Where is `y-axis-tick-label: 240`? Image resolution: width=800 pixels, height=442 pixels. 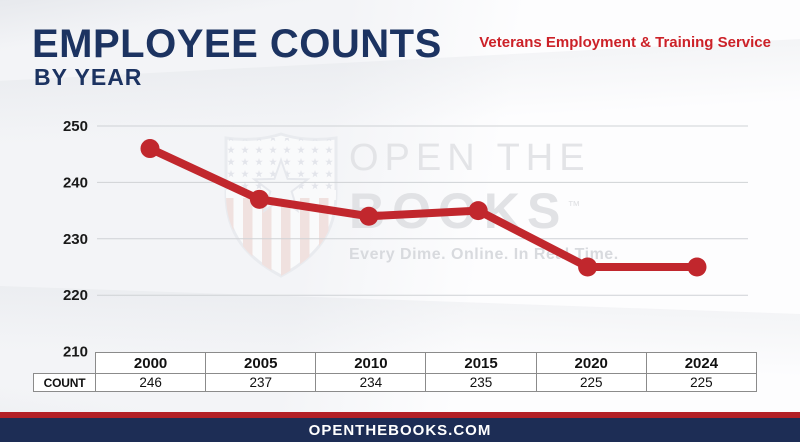 y-axis-tick-label: 240 is located at coordinates (75, 182).